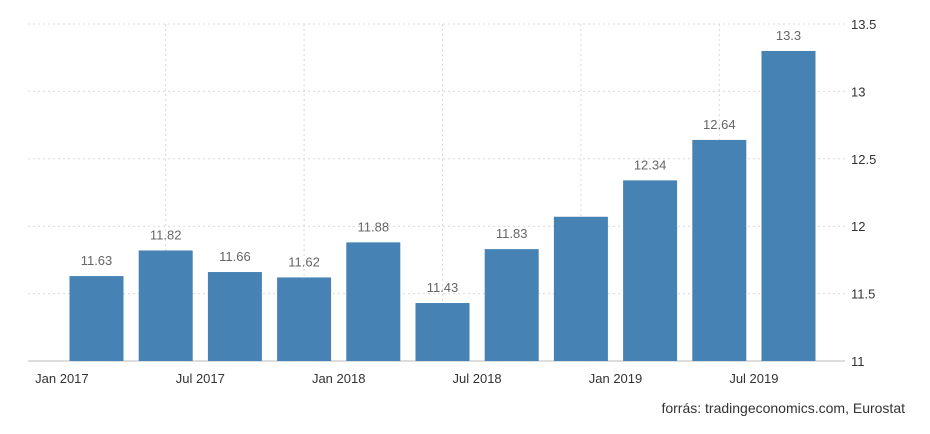 This screenshot has height=434, width=930. I want to click on y-axis-ticks: 11 11.5 12 12.5 13 13.5, so click(863, 193).